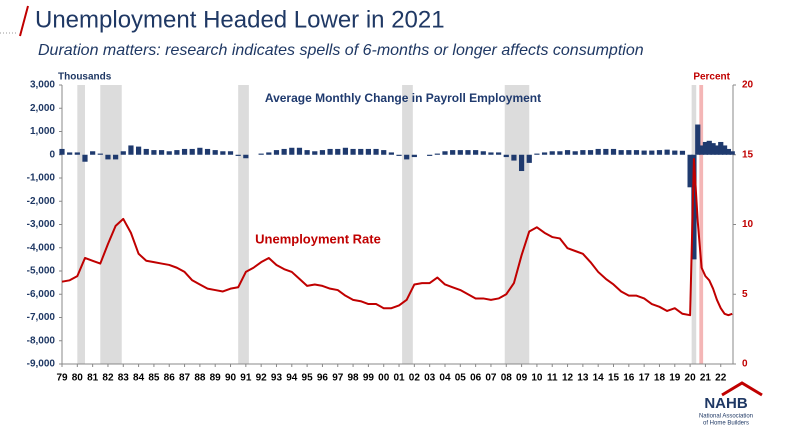 The height and width of the screenshot is (441, 791). What do you see at coordinates (745, 364) in the screenshot?
I see `y2-tick-label: 0` at bounding box center [745, 364].